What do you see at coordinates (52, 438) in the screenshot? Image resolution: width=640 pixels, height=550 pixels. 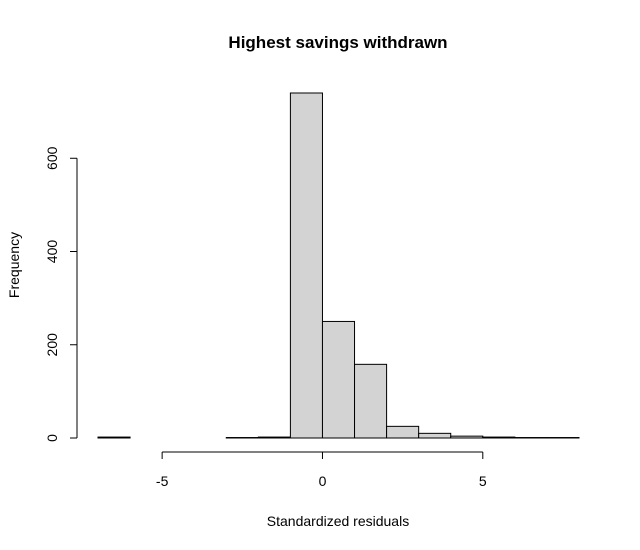 I see `y-tick-label-0: 0` at bounding box center [52, 438].